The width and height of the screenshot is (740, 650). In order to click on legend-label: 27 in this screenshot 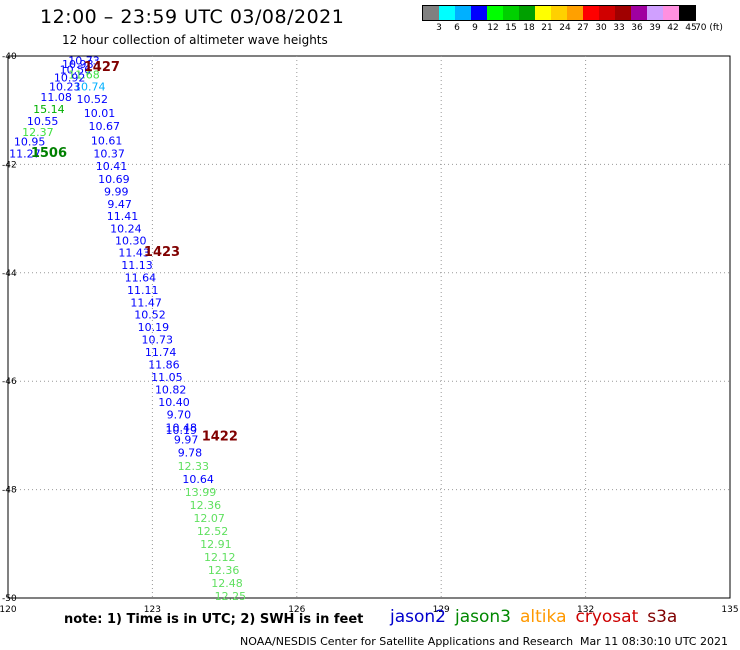, I will do `click(583, 28)`.